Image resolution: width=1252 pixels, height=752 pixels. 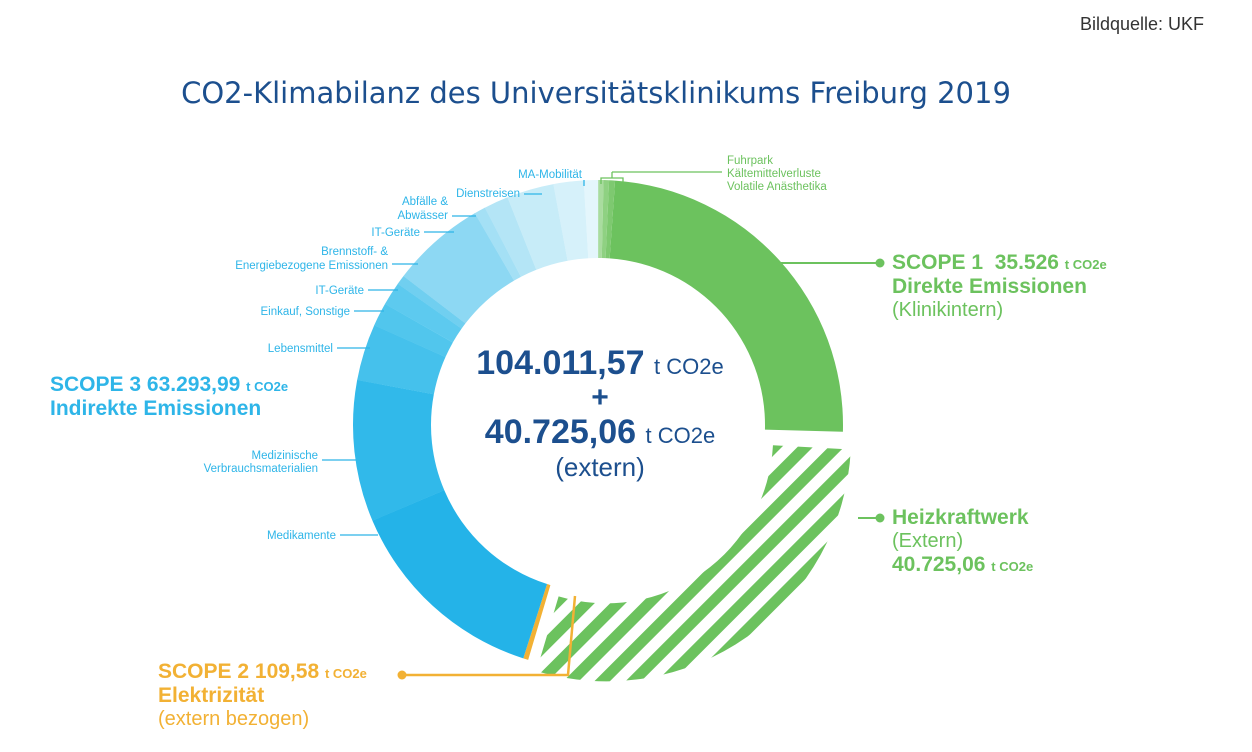 What do you see at coordinates (395, 233) in the screenshot?
I see `label-it-upper: IT-Geräte` at bounding box center [395, 233].